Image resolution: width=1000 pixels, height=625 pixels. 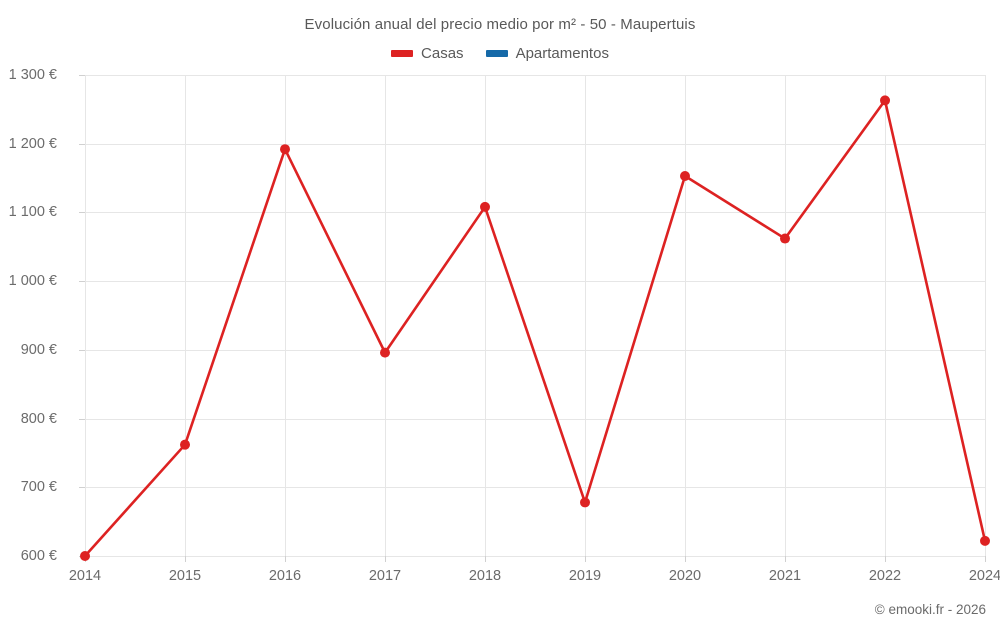 What do you see at coordinates (38, 556) in the screenshot?
I see `y-axis-tick-label: 600 €` at bounding box center [38, 556].